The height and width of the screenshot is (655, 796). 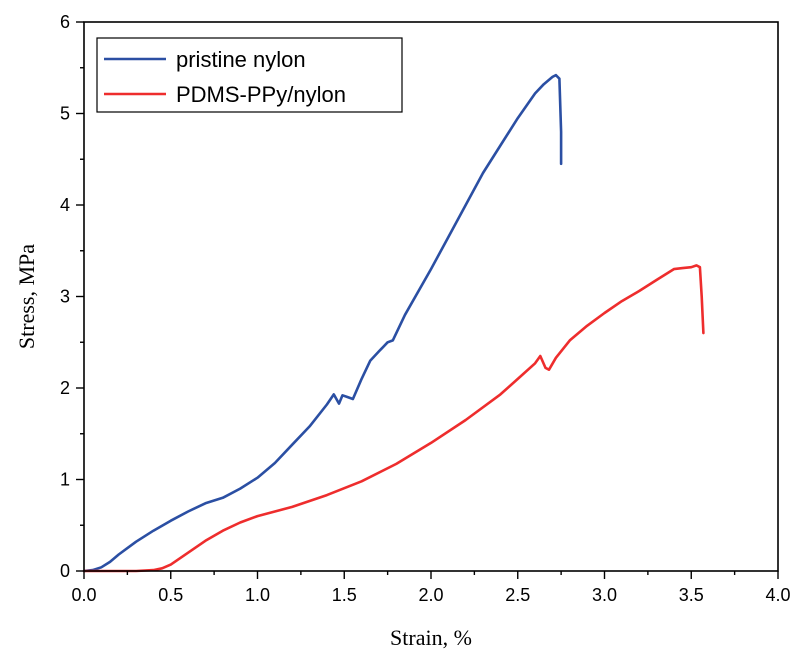 I want to click on y-tick-label: 1, so click(x=65, y=480).